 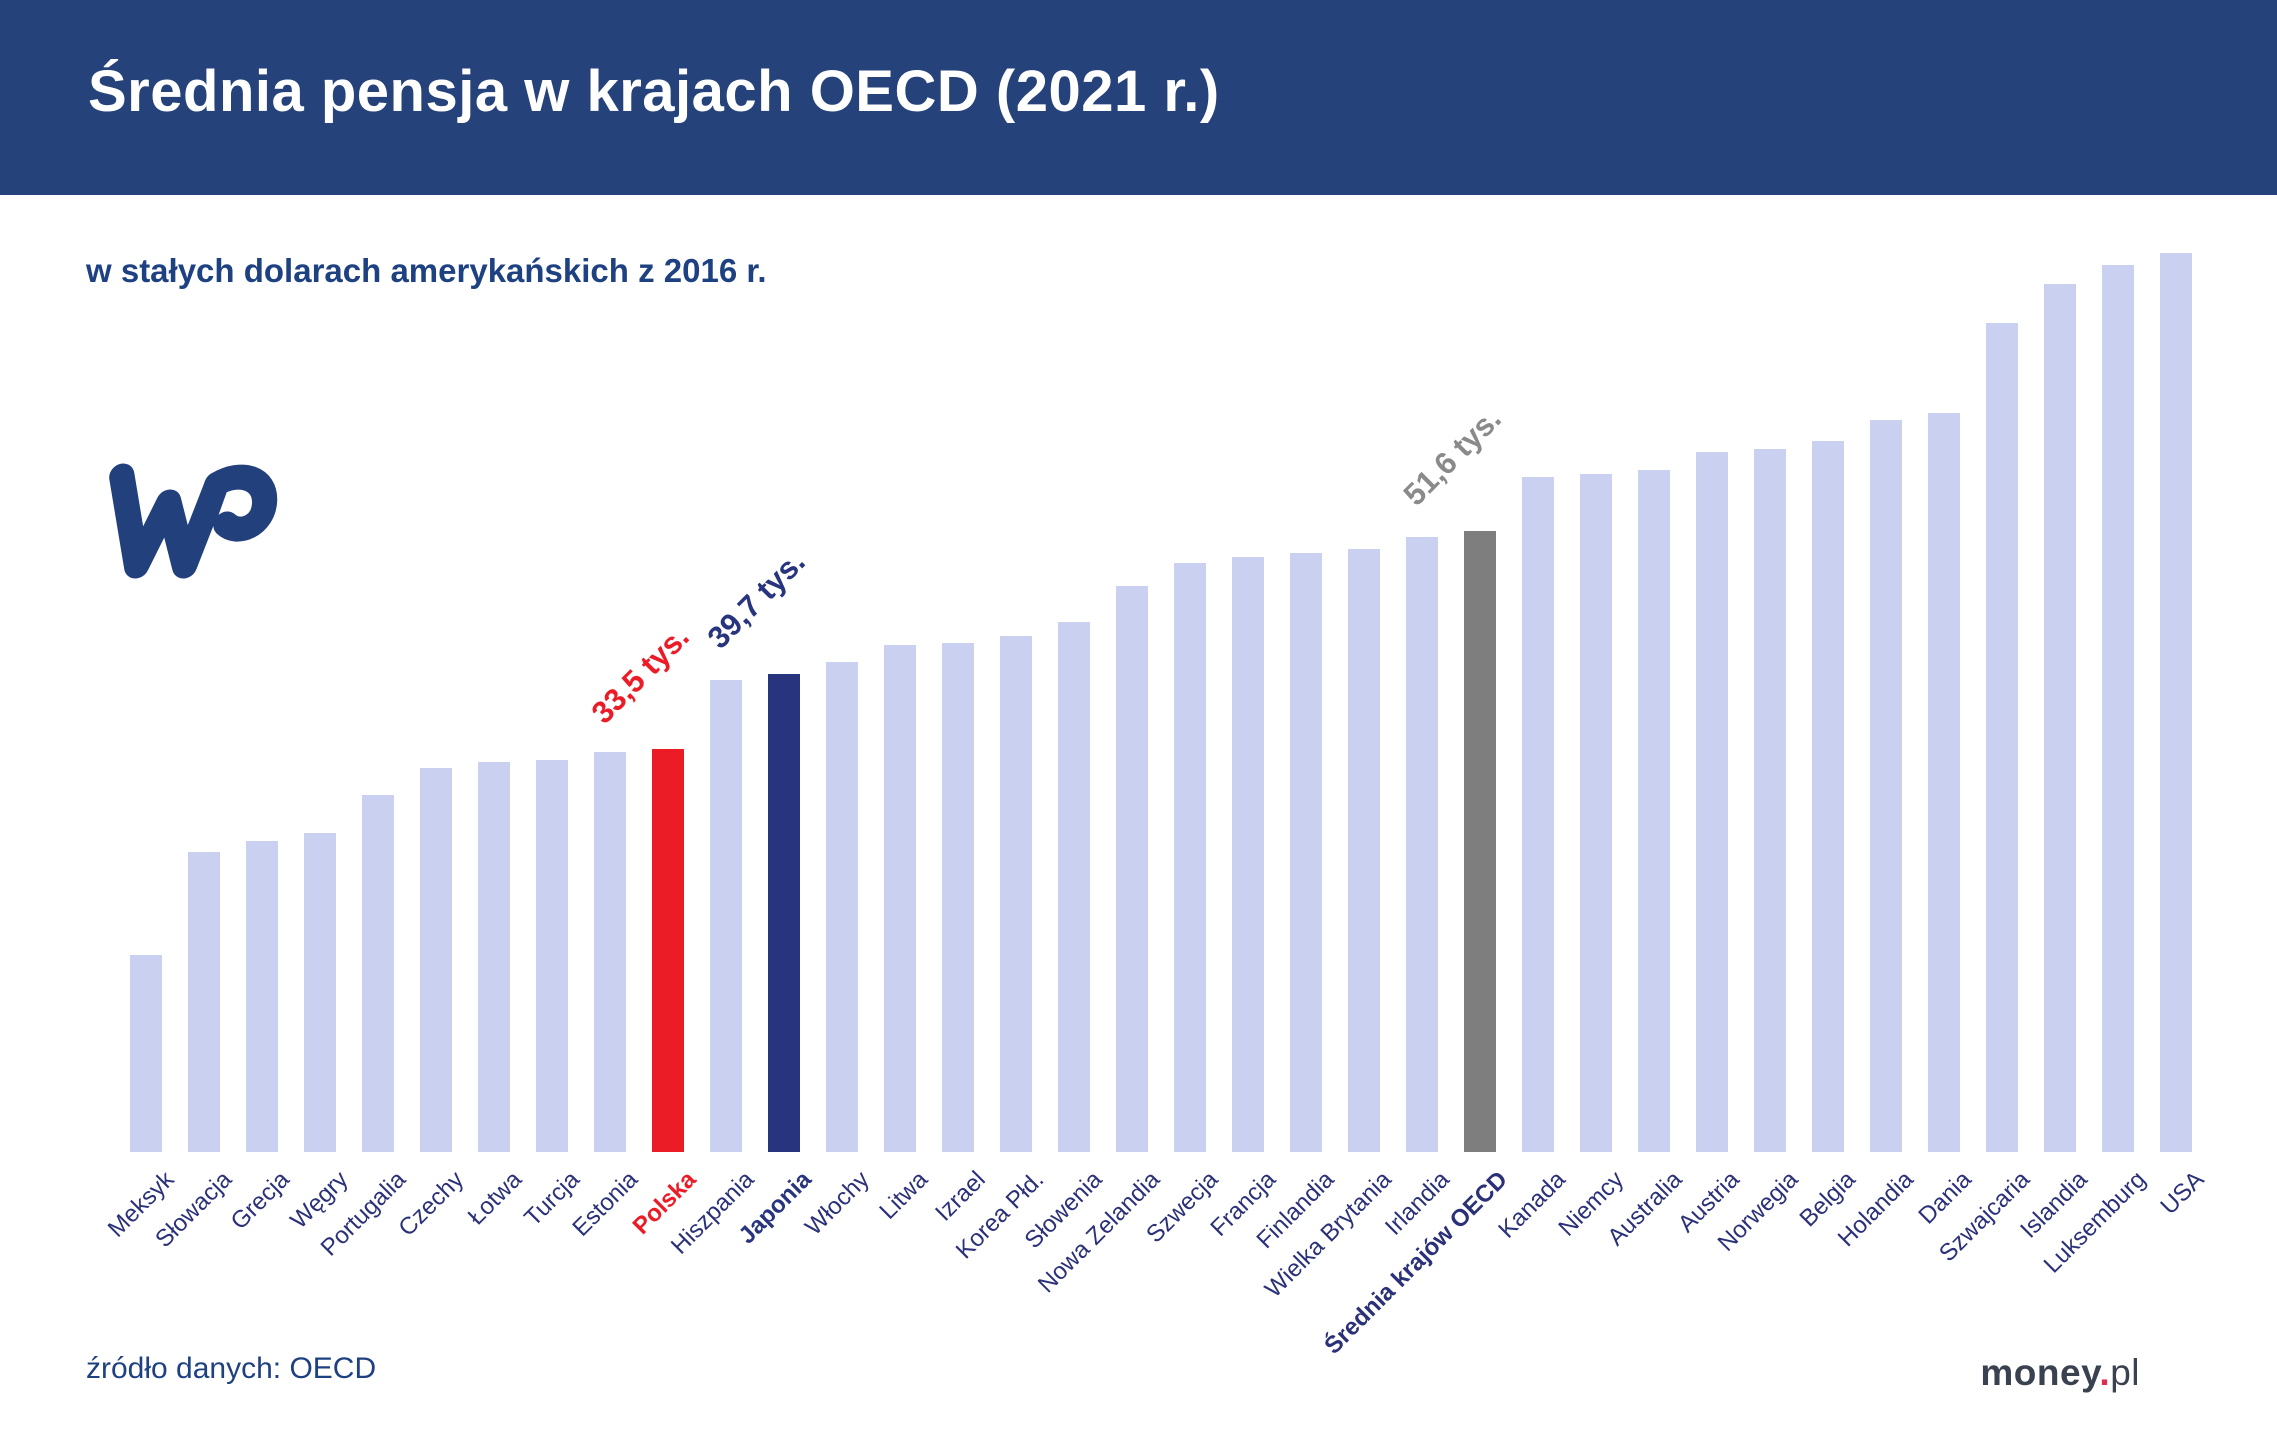 What do you see at coordinates (784, 913) in the screenshot?
I see `bar-Japonia` at bounding box center [784, 913].